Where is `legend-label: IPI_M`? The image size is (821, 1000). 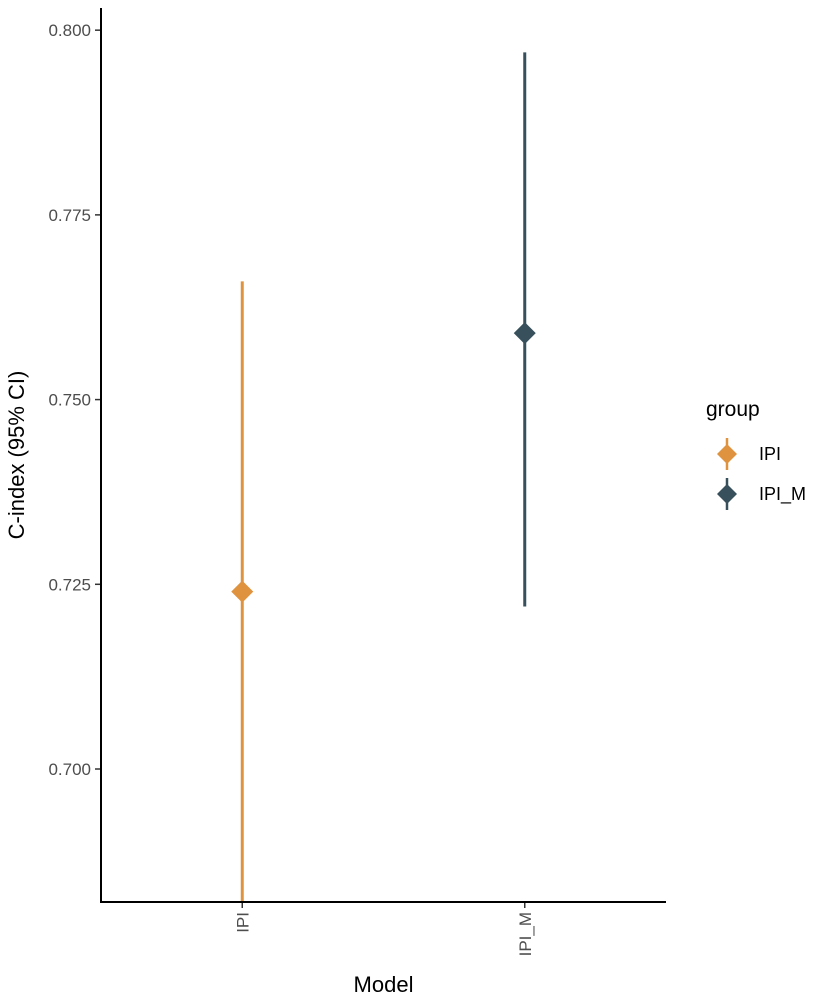
legend-label: IPI_M is located at coordinates (782, 494).